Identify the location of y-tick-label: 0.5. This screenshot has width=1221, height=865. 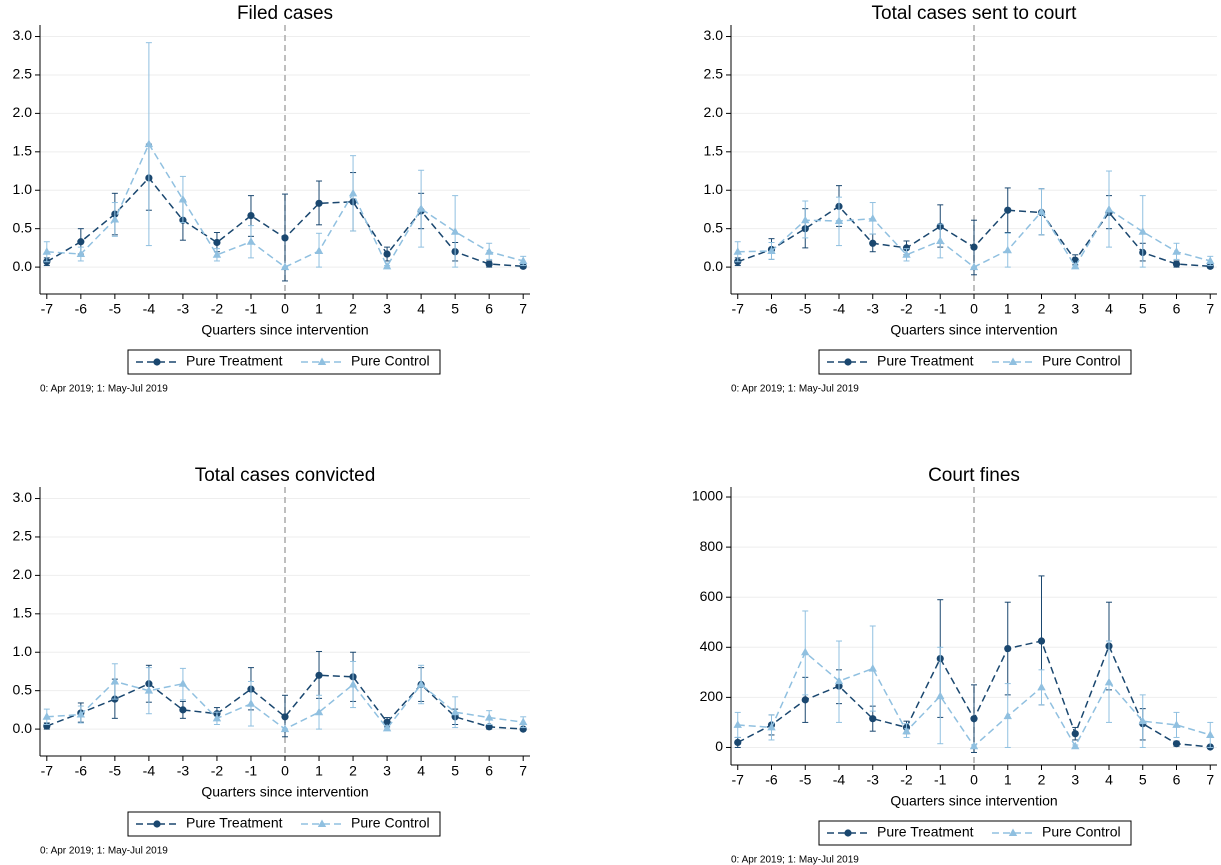
(23, 689).